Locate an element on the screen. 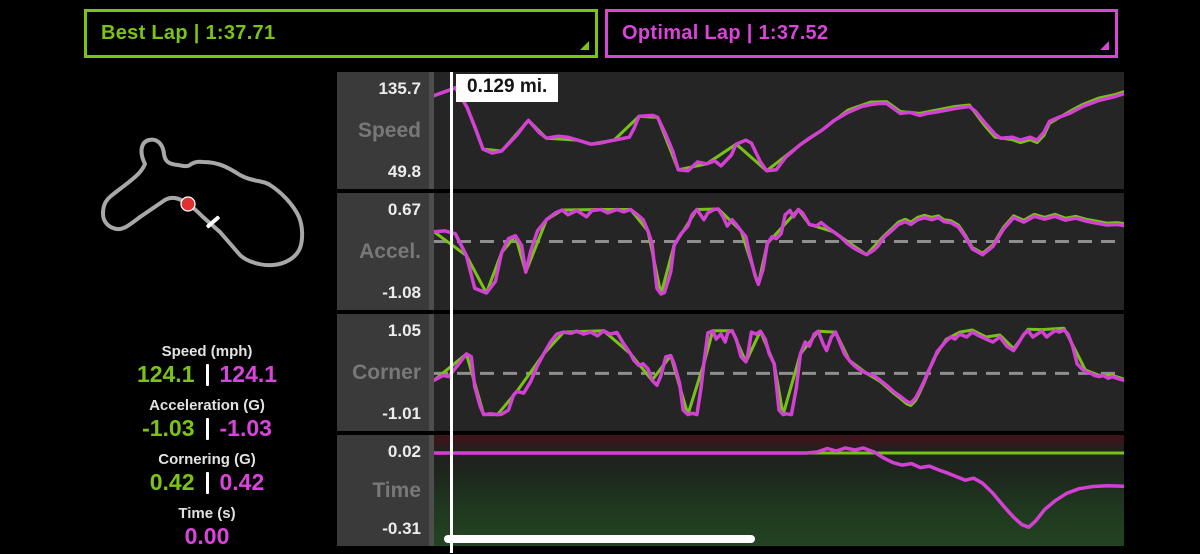 The image size is (1200, 554). cursor-line is located at coordinates (451, 312).